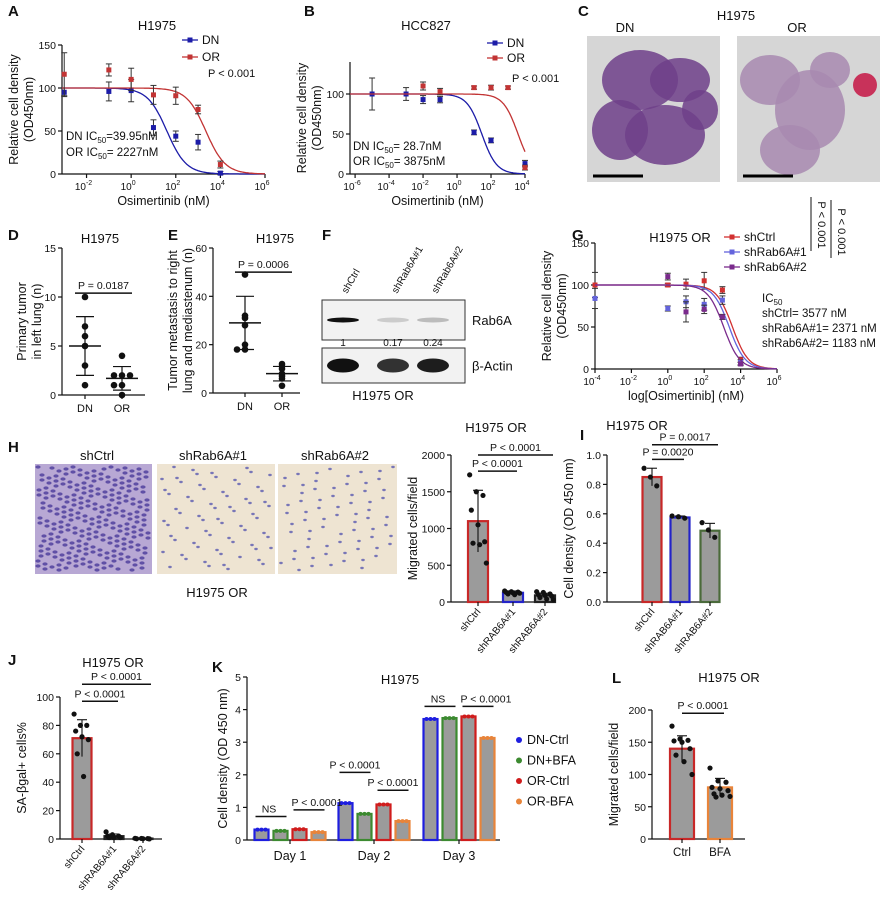  What do you see at coordinates (433, 343) in the screenshot?
I see `band-quantification: 0.24` at bounding box center [433, 343].